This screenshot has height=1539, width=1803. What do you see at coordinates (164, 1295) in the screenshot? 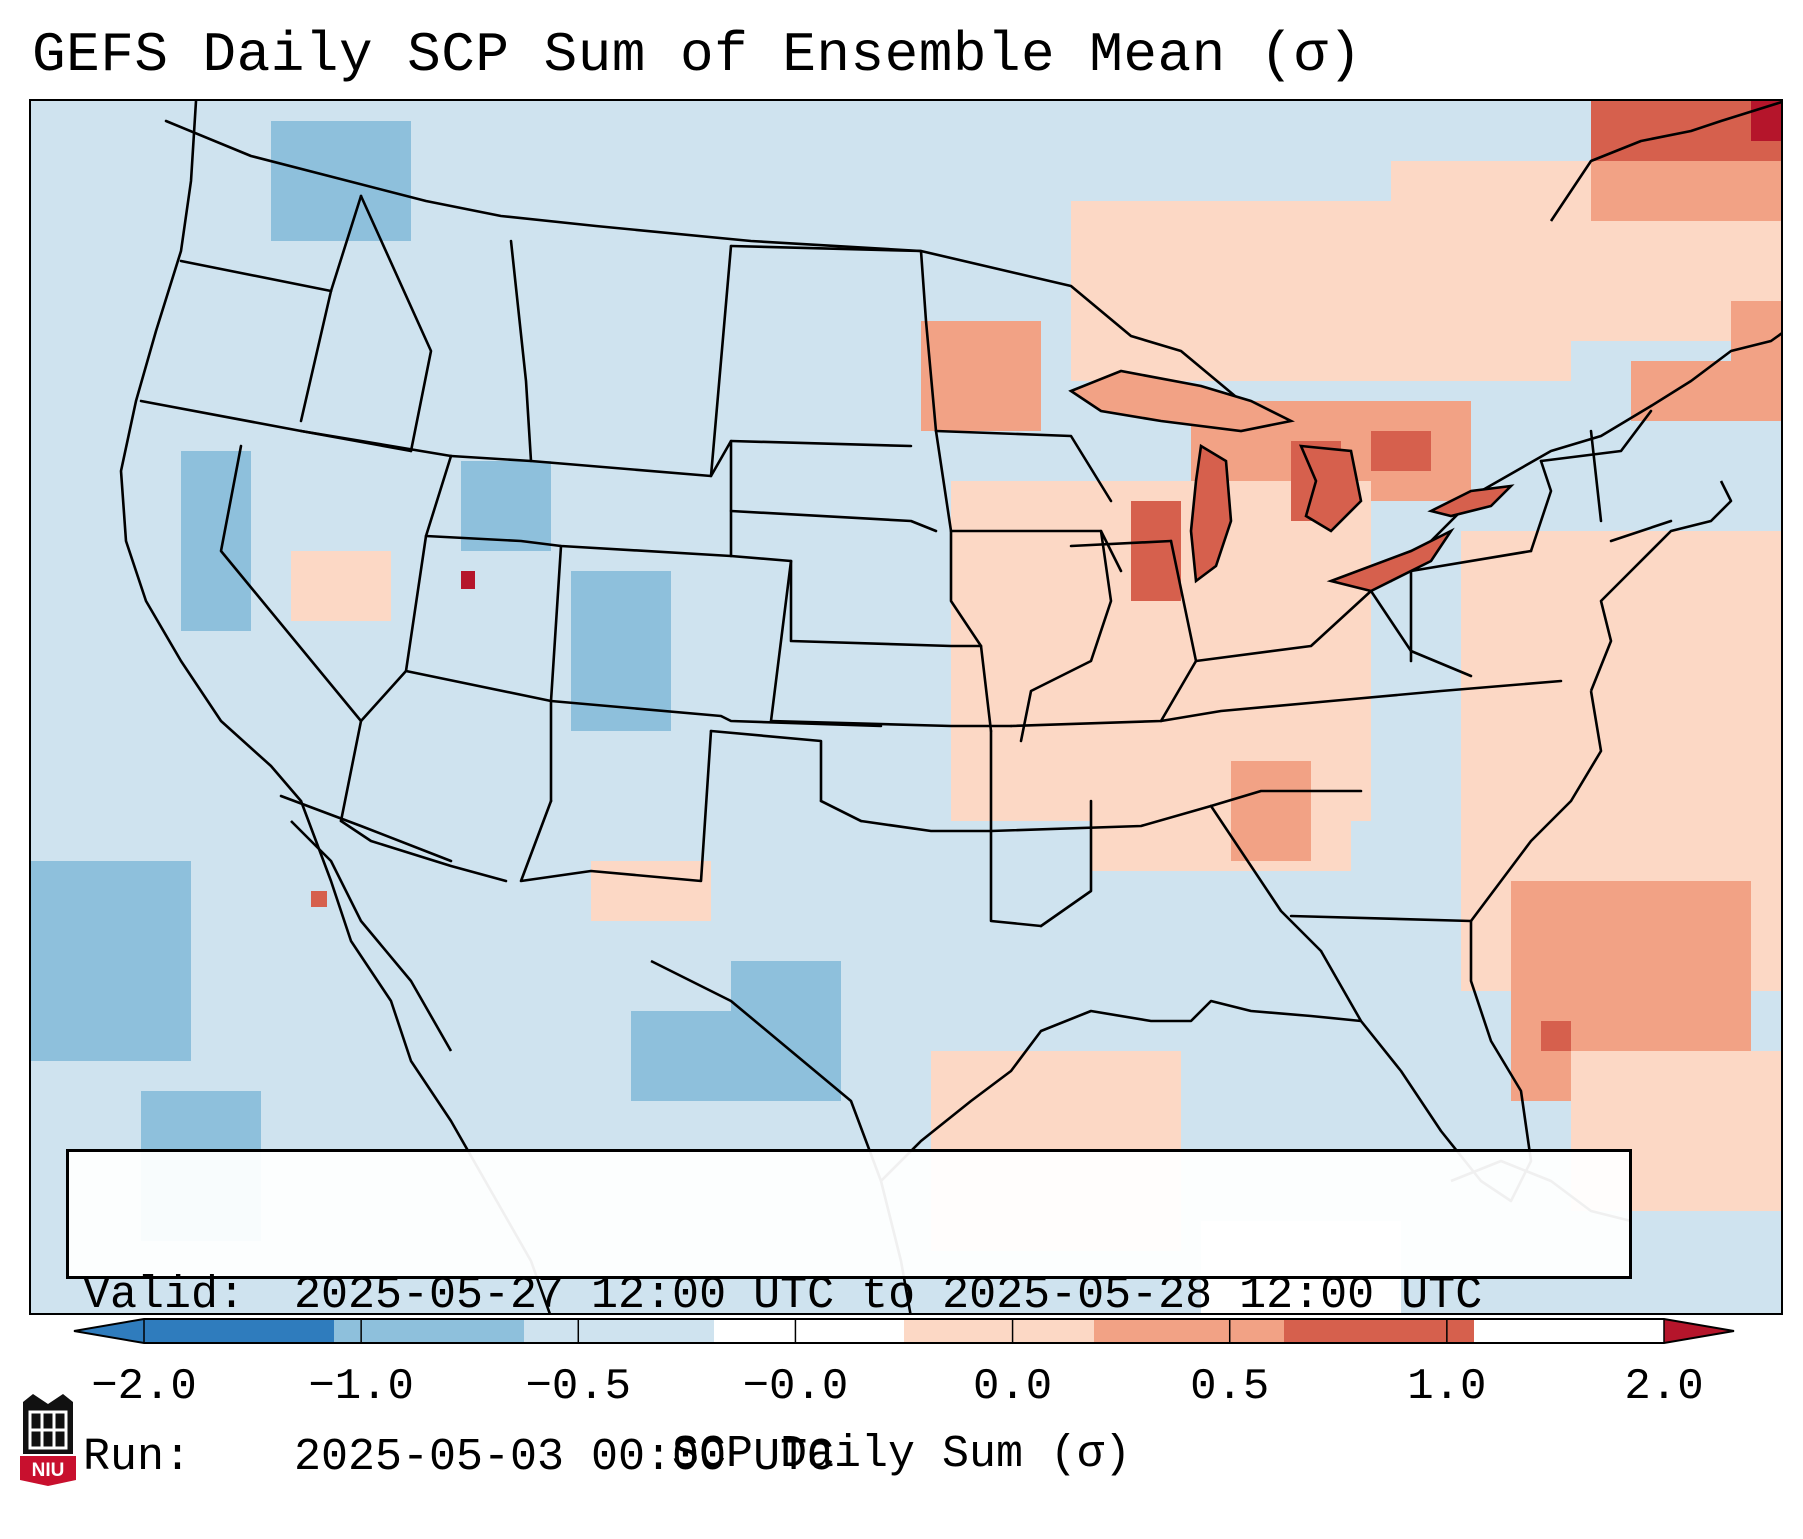
I see `valid-label: Valid:` at bounding box center [164, 1295].